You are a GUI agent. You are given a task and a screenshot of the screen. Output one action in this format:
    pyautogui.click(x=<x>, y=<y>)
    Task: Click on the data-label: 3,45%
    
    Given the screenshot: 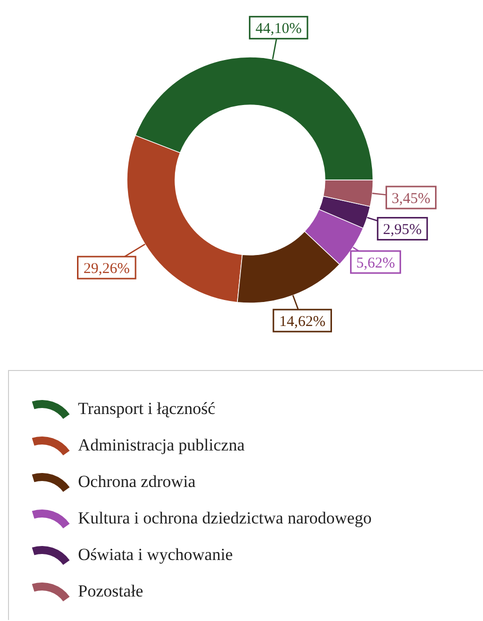 What is the action you would take?
    pyautogui.click(x=411, y=199)
    